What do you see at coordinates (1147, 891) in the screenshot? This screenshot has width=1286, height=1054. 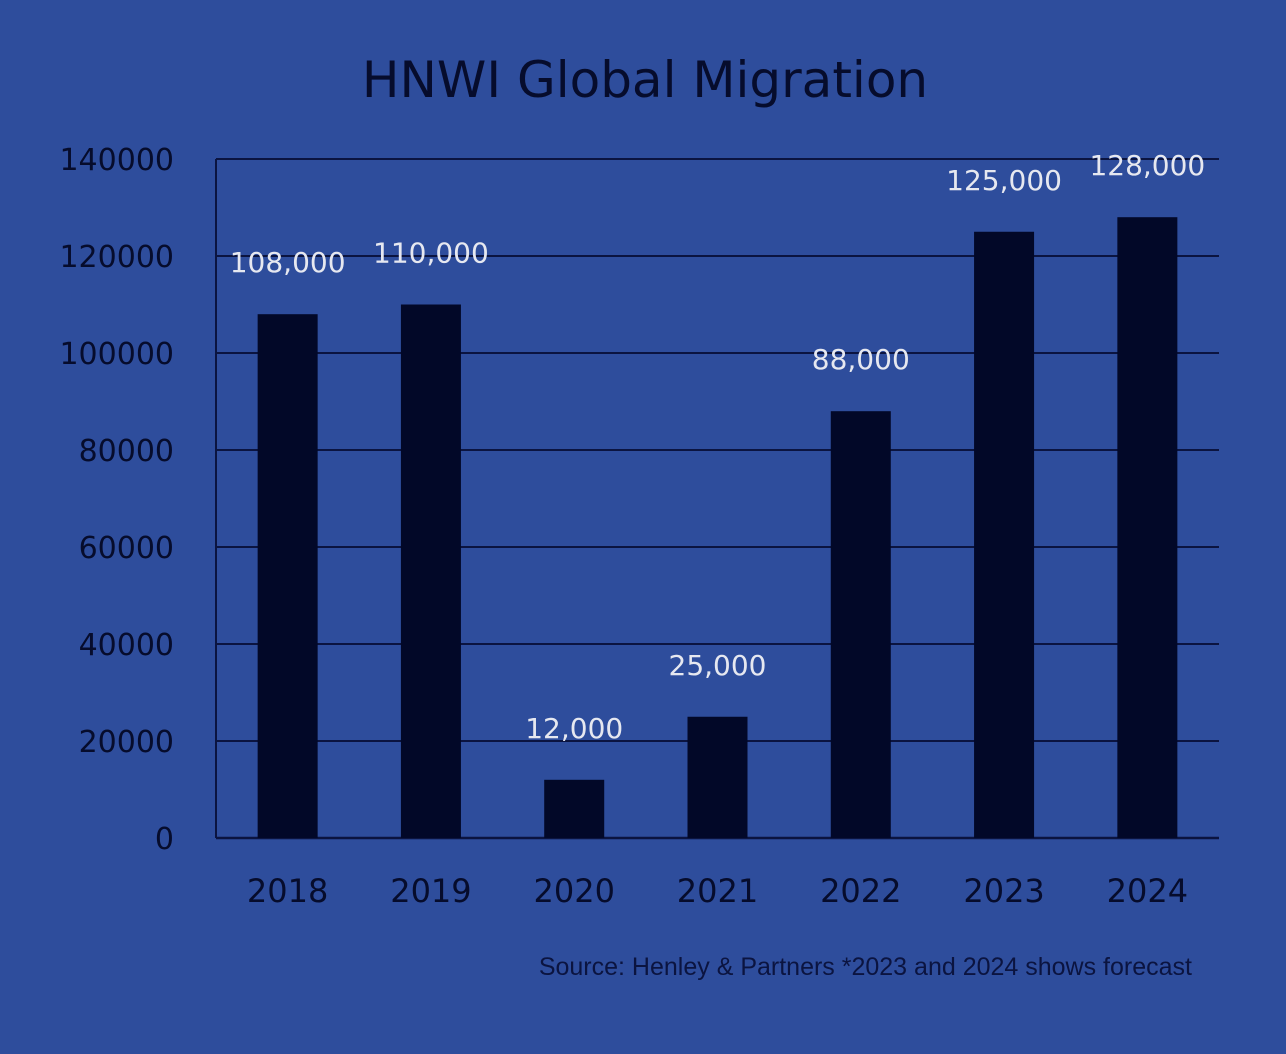 I see `x-tick-label: 2024` at bounding box center [1147, 891].